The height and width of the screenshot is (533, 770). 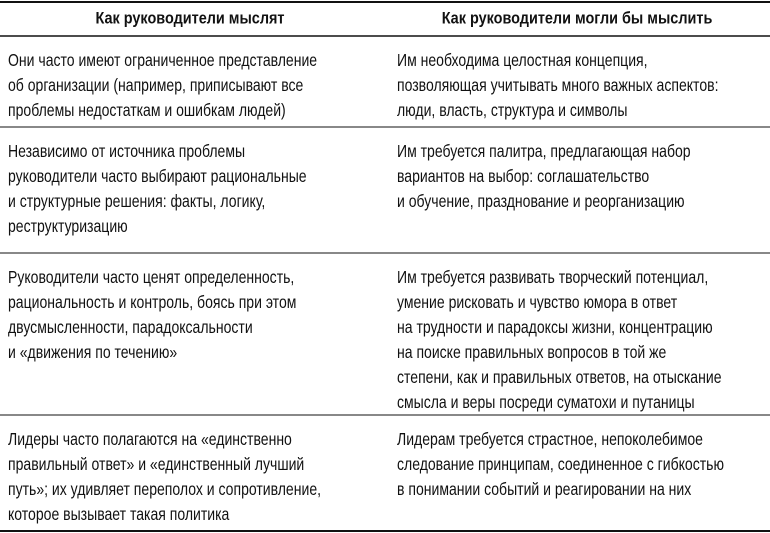 I want to click on cell-text: Им необходима целостная концепция,, so click(x=522, y=60).